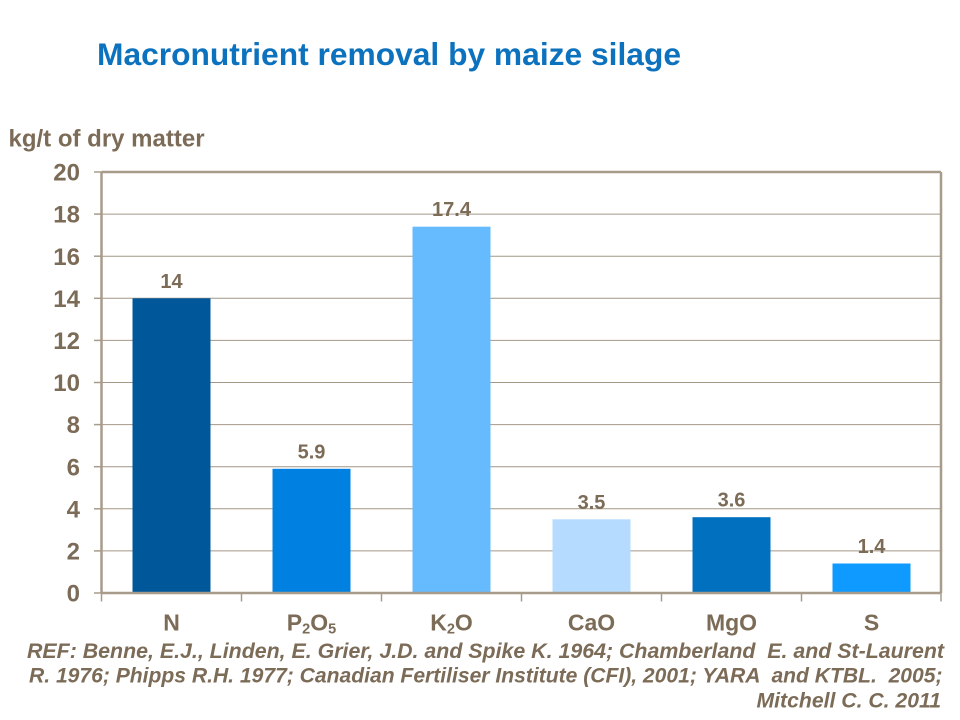  Describe the element at coordinates (73, 467) in the screenshot. I see `svg-text: 6` at that location.